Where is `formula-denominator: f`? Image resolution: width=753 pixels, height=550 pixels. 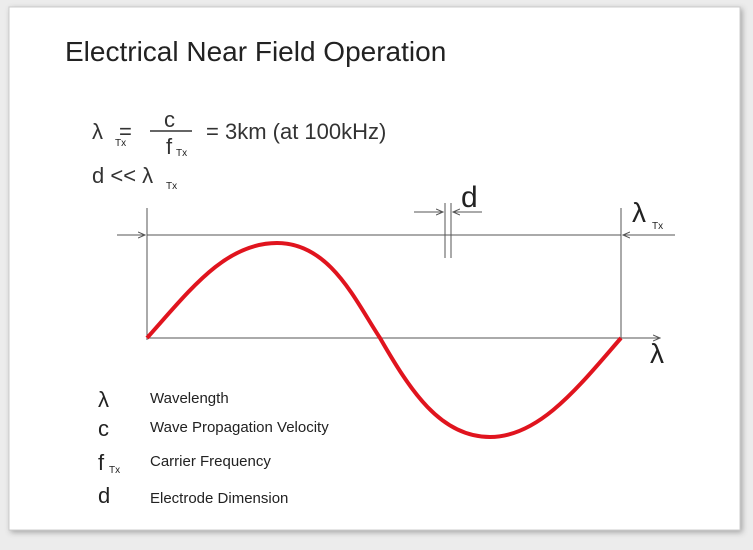 formula-denominator: f is located at coordinates (169, 146).